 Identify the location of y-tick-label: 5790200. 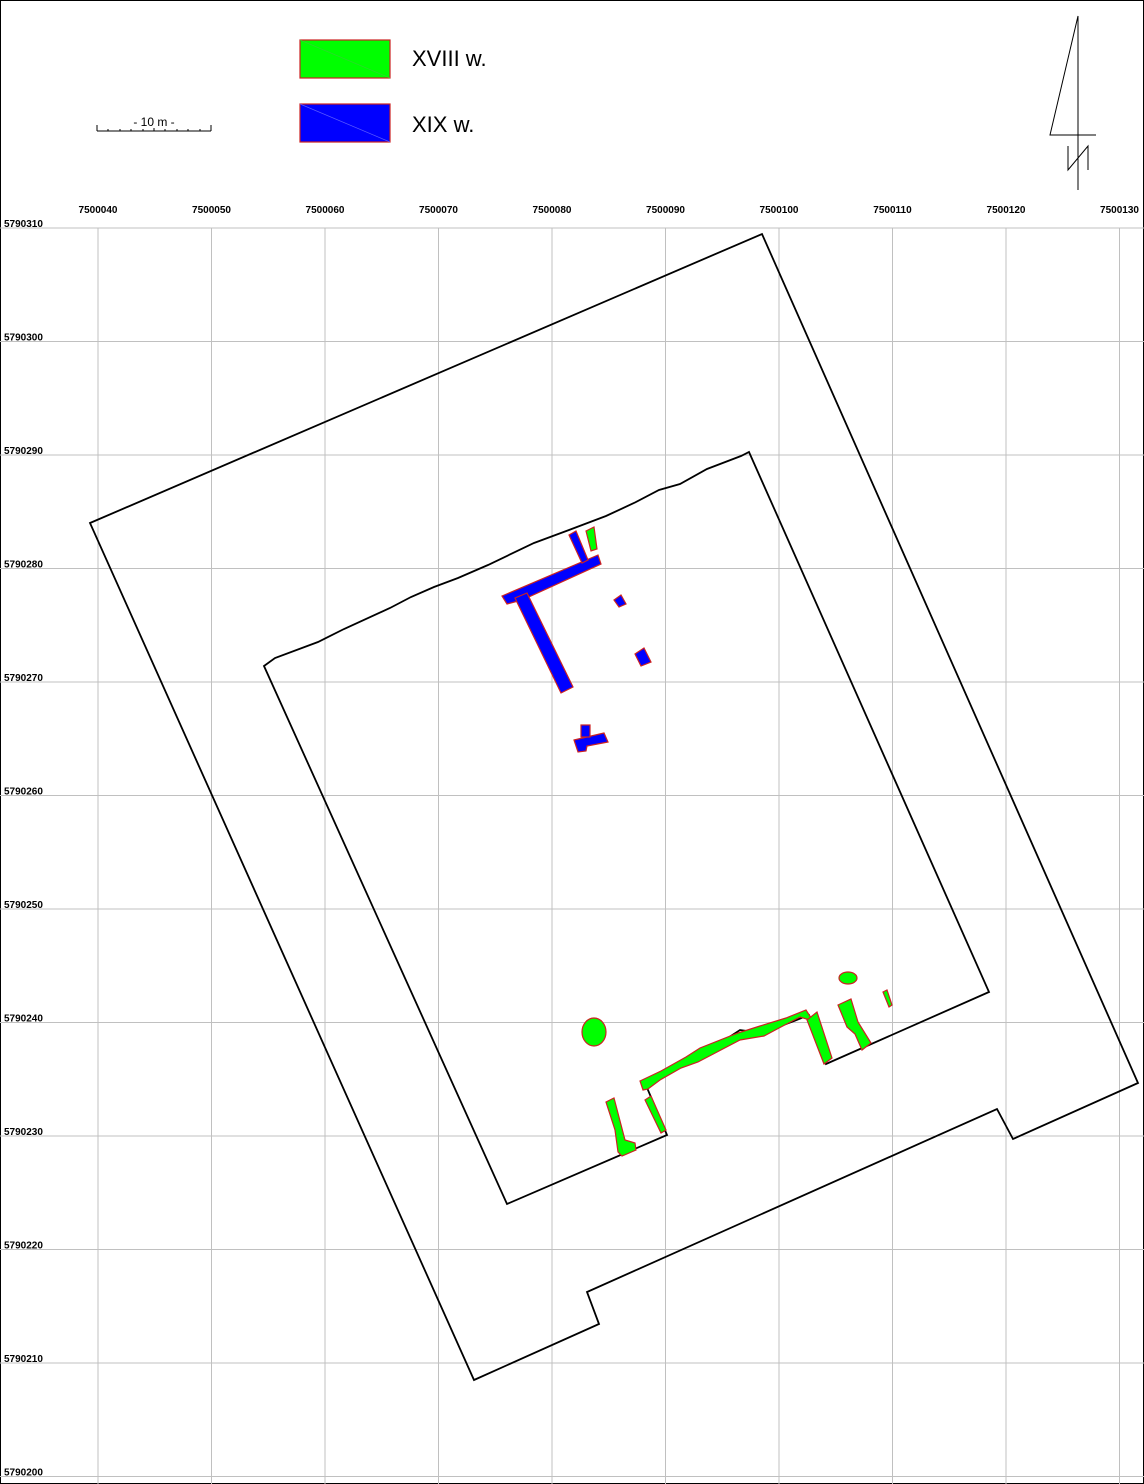
(23, 1473).